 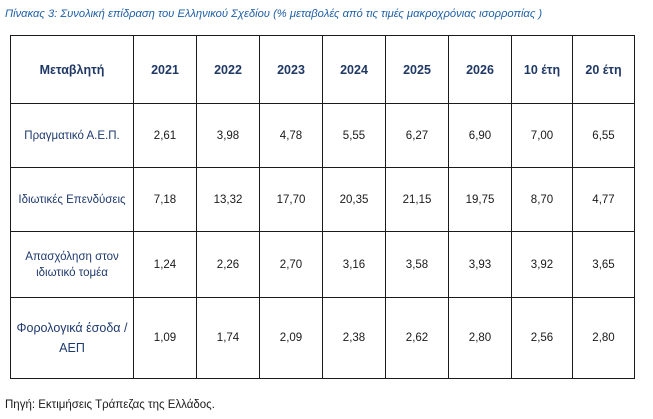 I want to click on table-cell: 3,58, so click(x=417, y=264).